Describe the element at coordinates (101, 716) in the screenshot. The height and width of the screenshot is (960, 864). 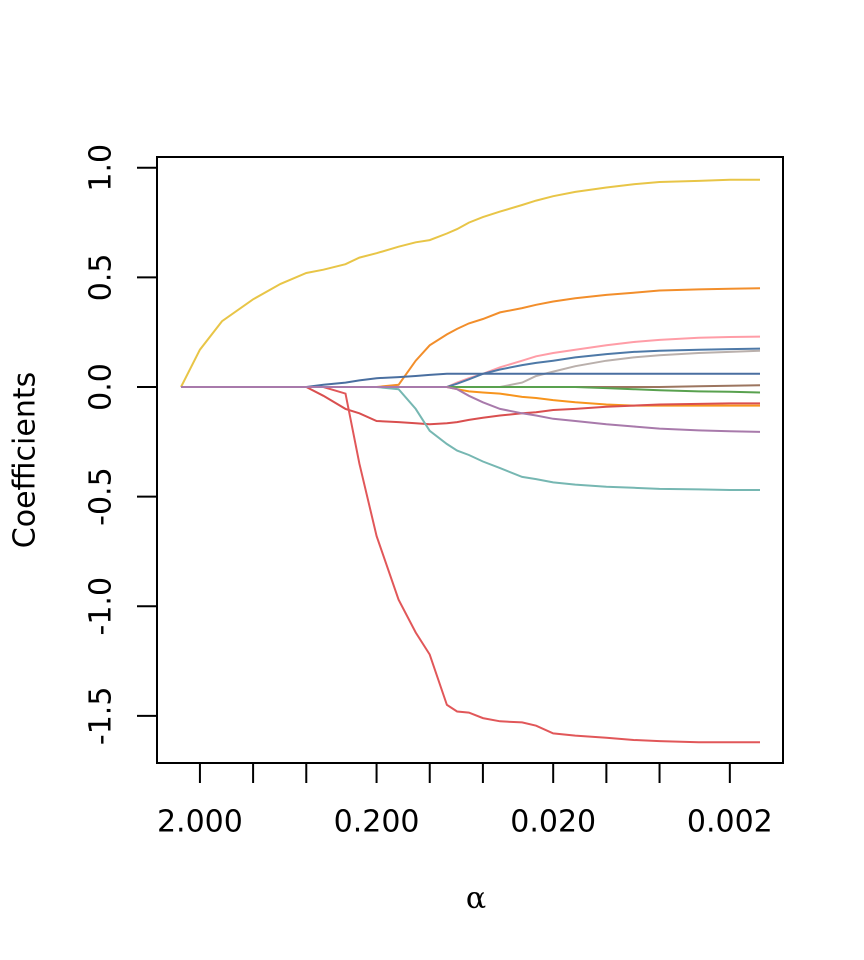
I see `y-tick-label: -1.5` at that location.